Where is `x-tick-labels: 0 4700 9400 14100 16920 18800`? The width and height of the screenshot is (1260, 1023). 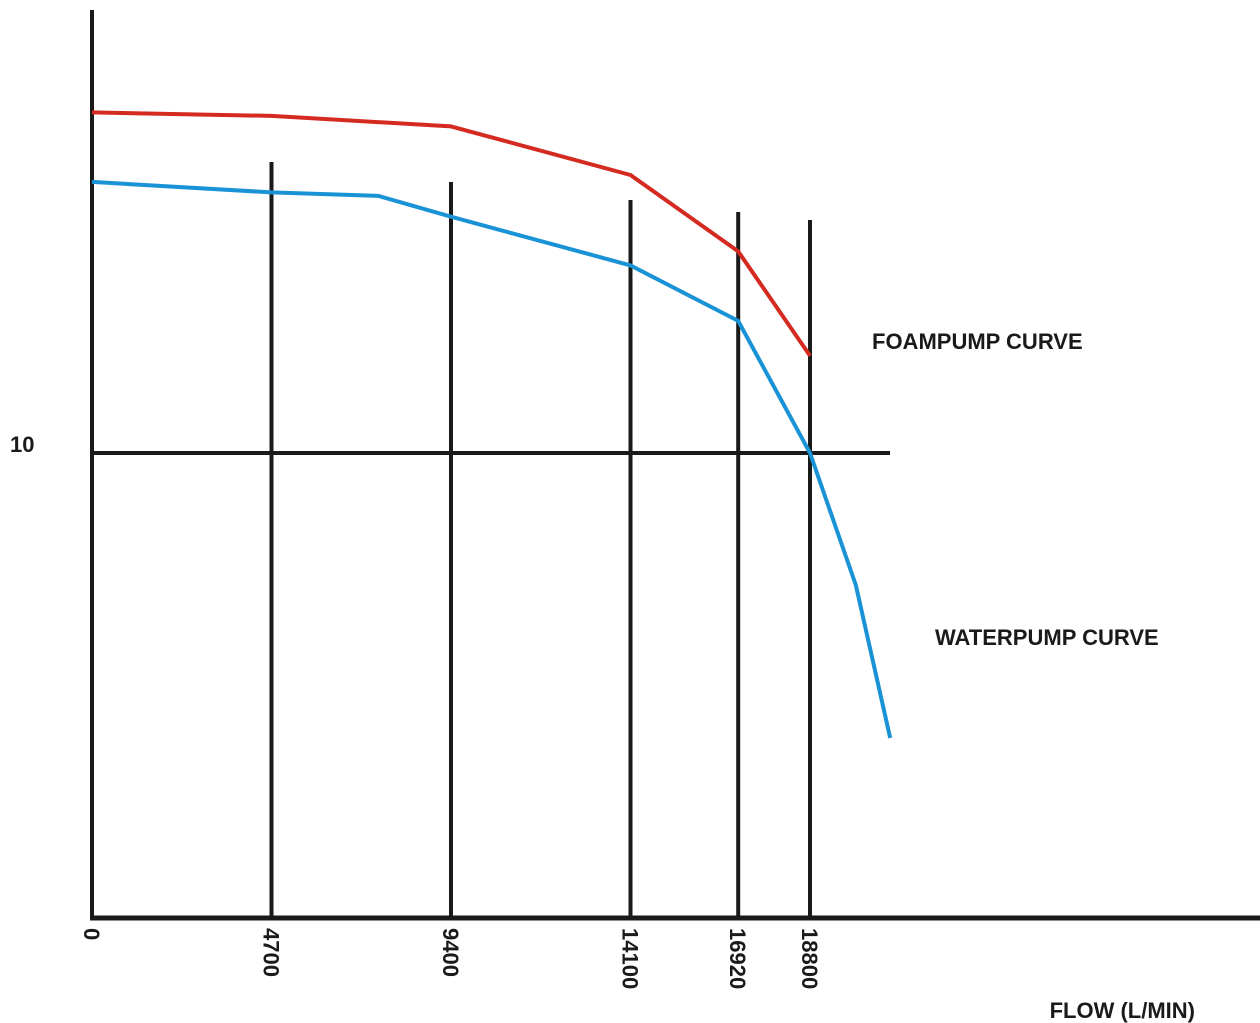 x-tick-labels: 0 4700 9400 14100 16920 18800 is located at coordinates (450, 958).